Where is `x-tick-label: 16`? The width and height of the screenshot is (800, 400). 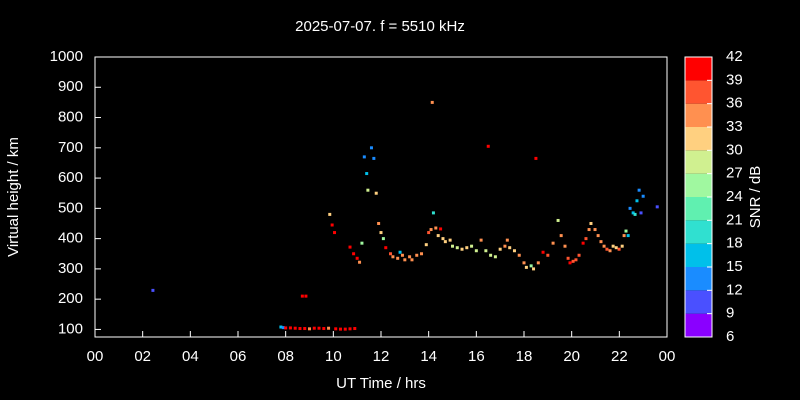 x-tick-label: 16 is located at coordinates (476, 356).